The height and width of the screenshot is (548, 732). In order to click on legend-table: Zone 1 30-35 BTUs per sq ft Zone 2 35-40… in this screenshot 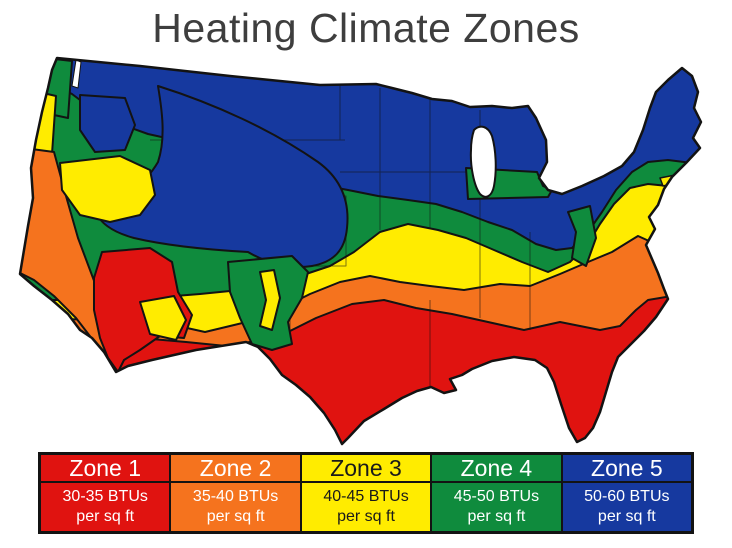, I will do `click(366, 493)`.